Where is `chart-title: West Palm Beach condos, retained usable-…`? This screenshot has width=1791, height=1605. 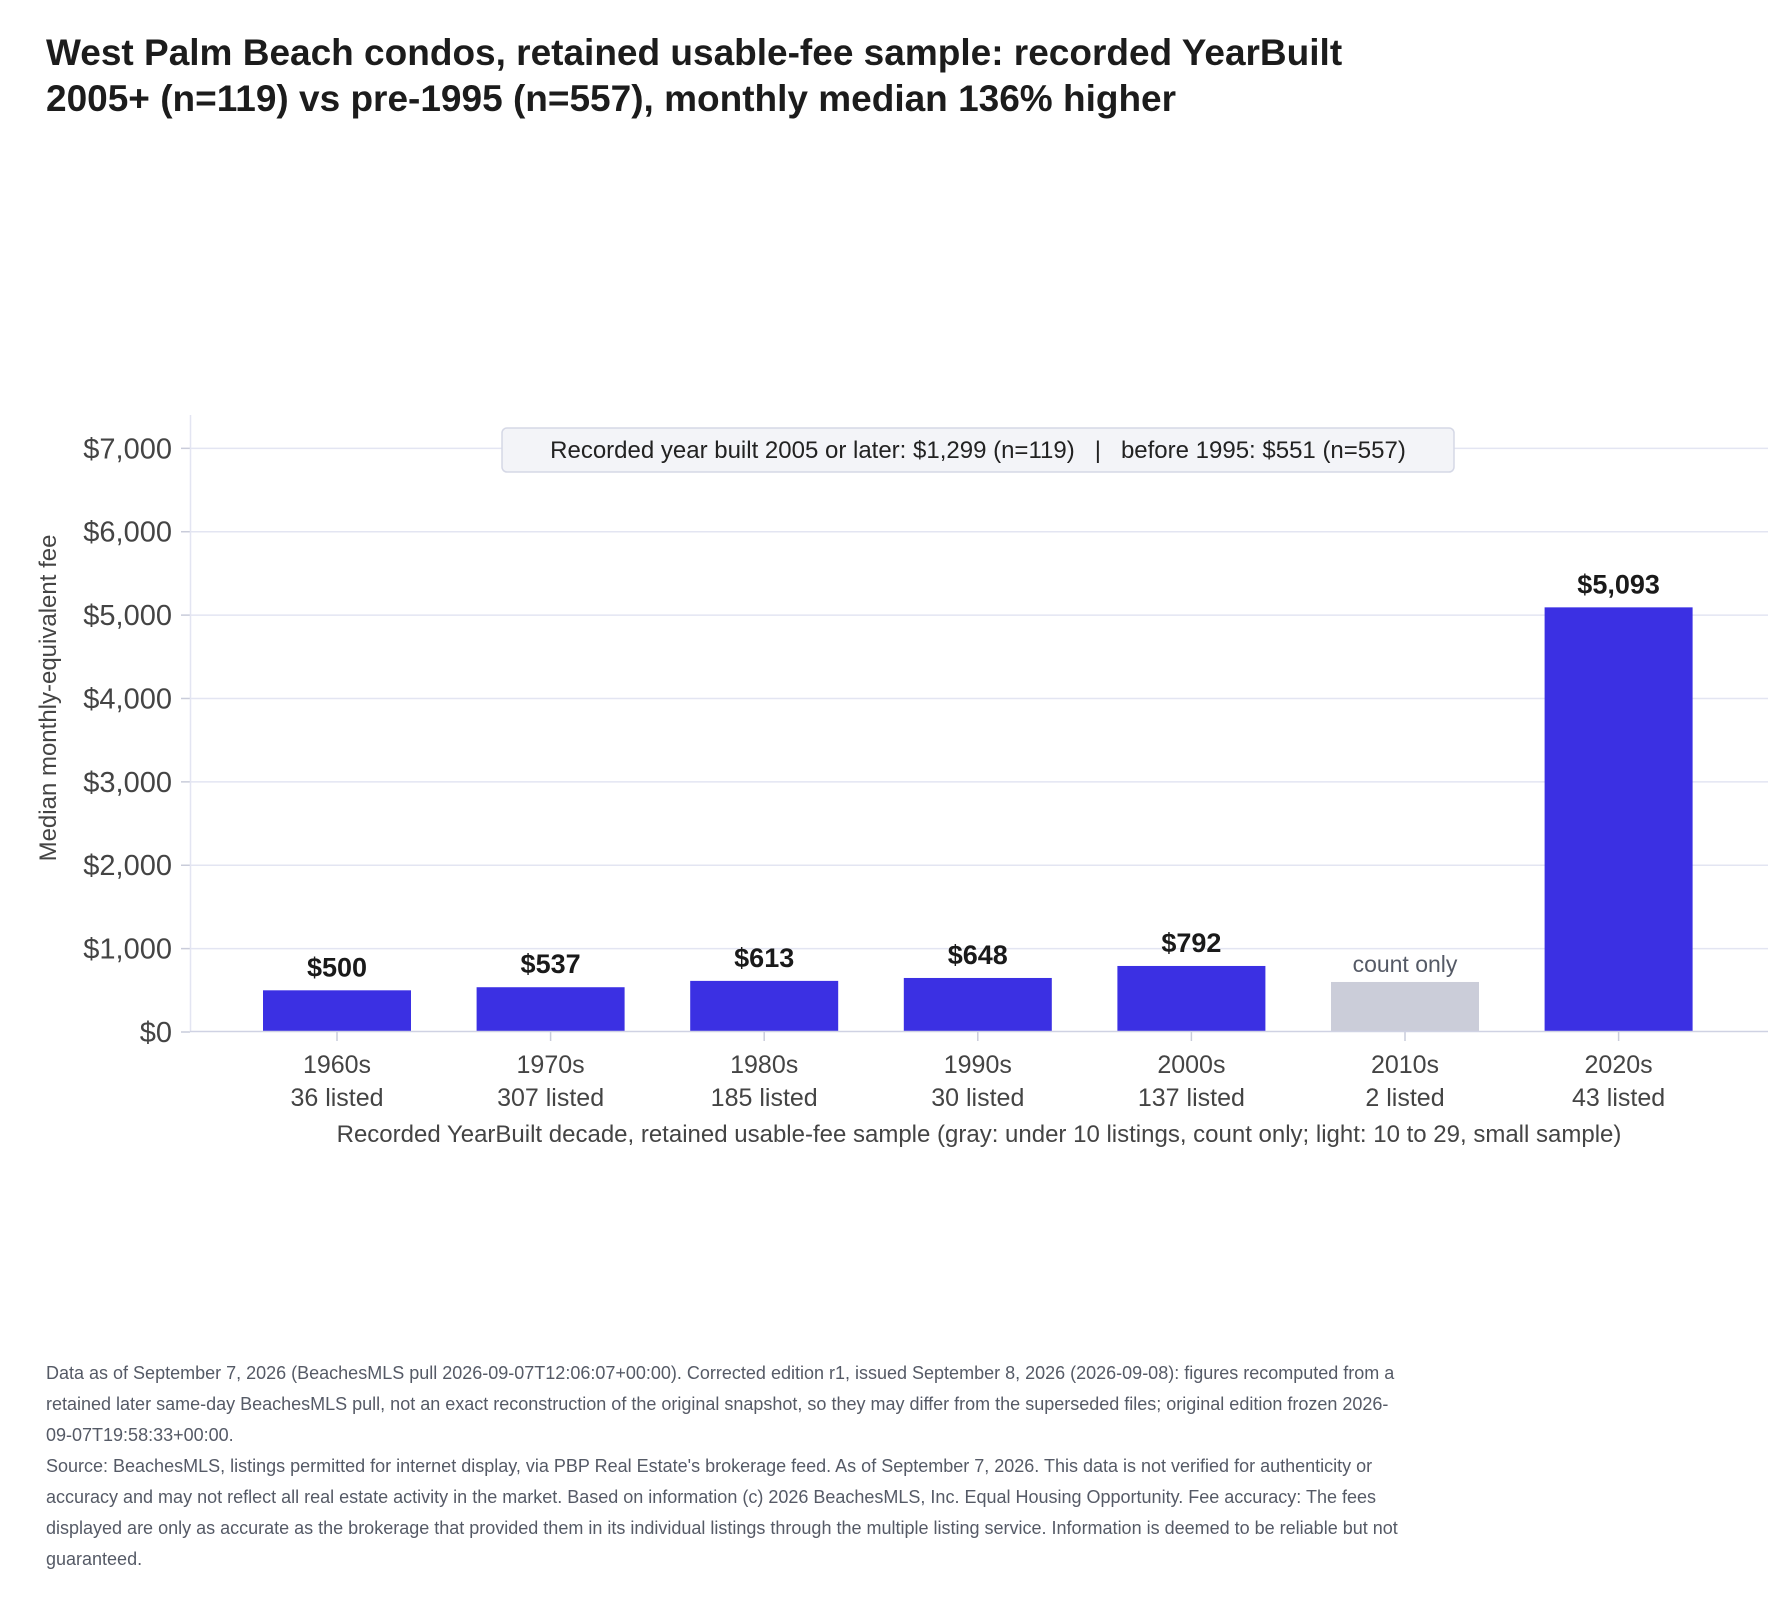
chart-title: West Palm Beach condos, retained usable-… is located at coordinates (694, 75).